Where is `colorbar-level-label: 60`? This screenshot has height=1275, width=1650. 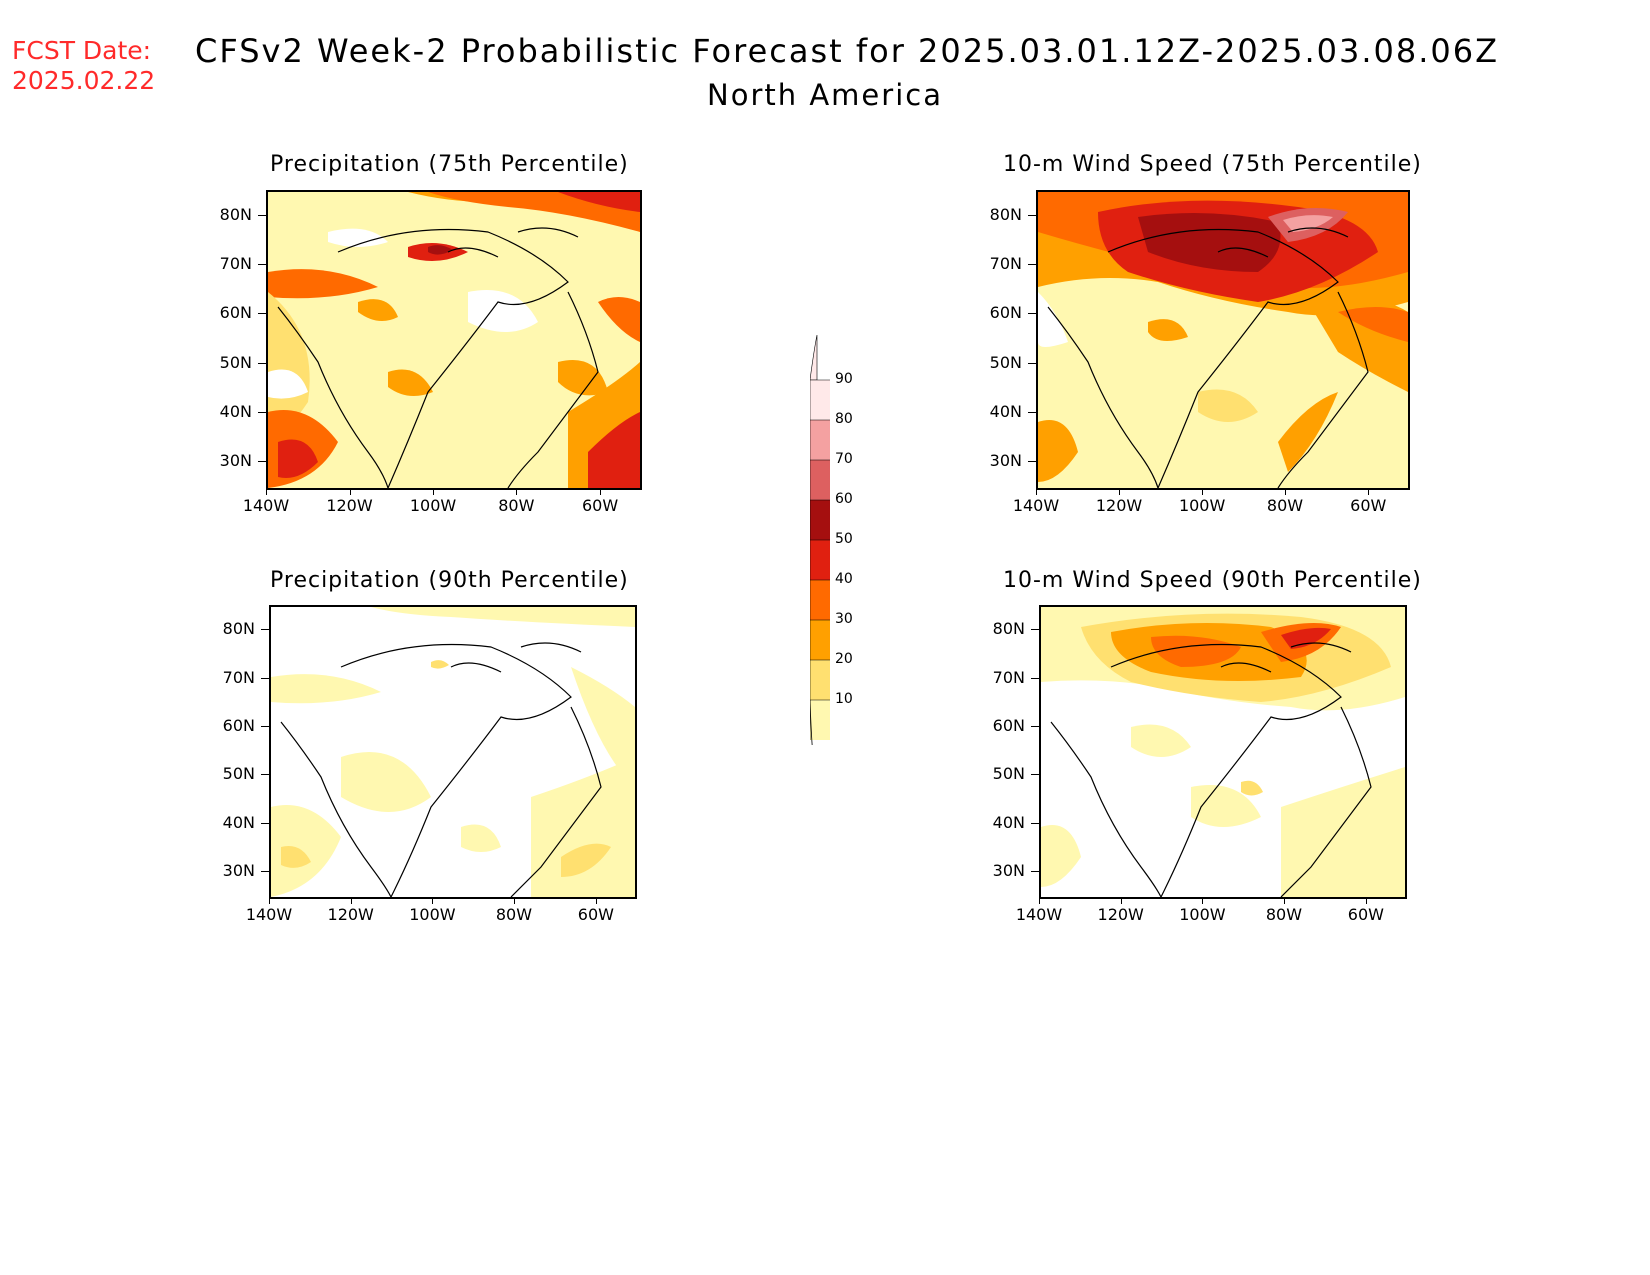
colorbar-level-label: 60 is located at coordinates (844, 499).